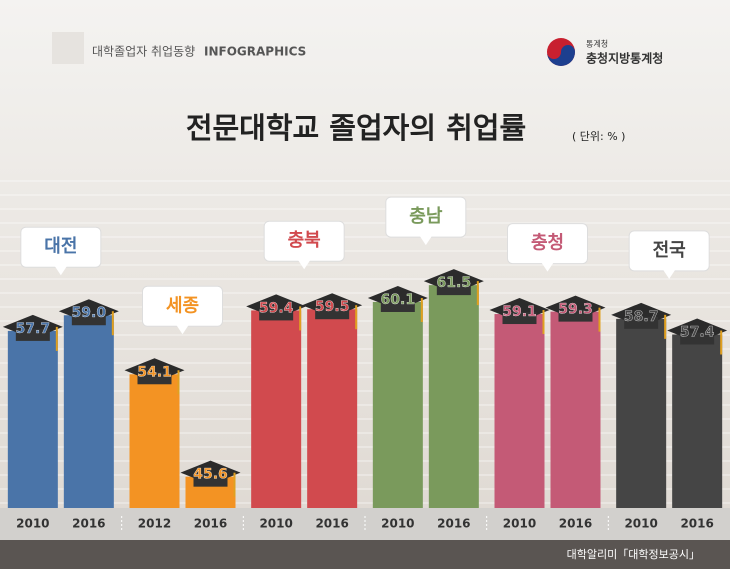 The height and width of the screenshot is (573, 730). Describe the element at coordinates (304, 240) in the screenshot. I see `group-label: 충북` at that location.